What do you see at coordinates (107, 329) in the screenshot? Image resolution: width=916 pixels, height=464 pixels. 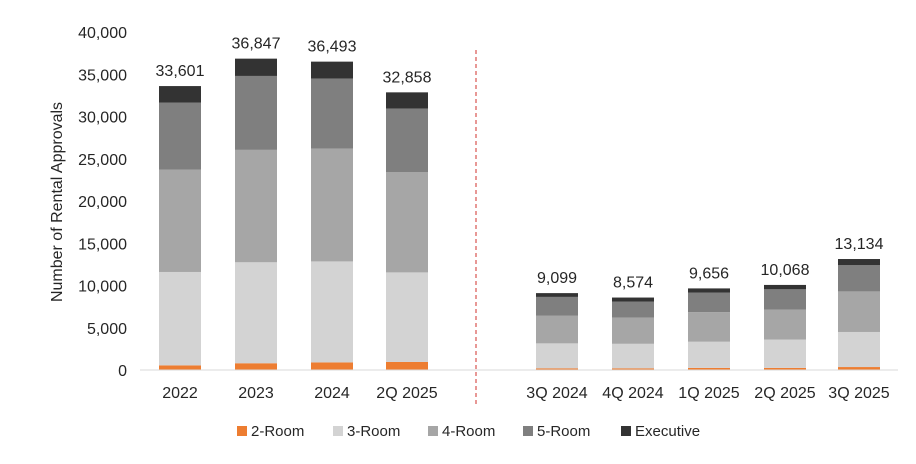 I see `y-tick-label: 5,000` at bounding box center [107, 329].